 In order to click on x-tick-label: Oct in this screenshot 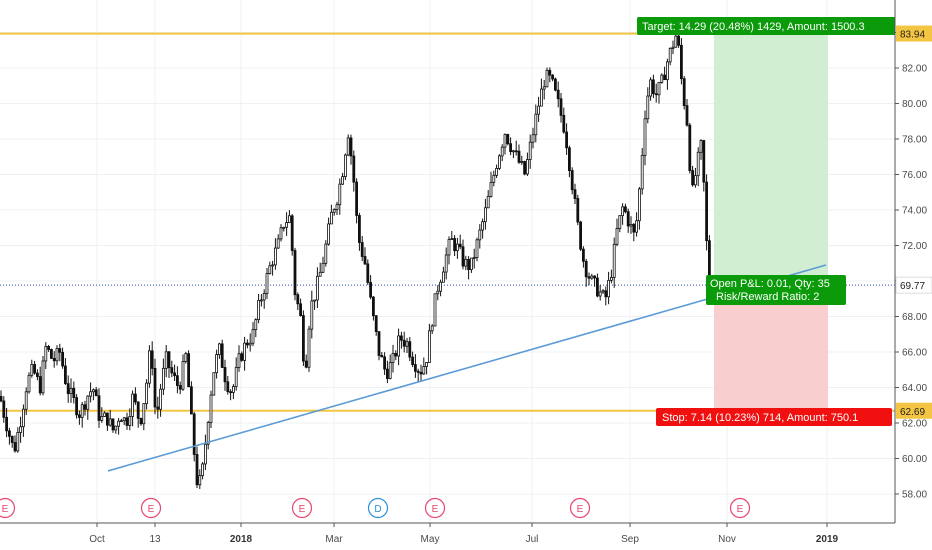, I will do `click(97, 539)`.